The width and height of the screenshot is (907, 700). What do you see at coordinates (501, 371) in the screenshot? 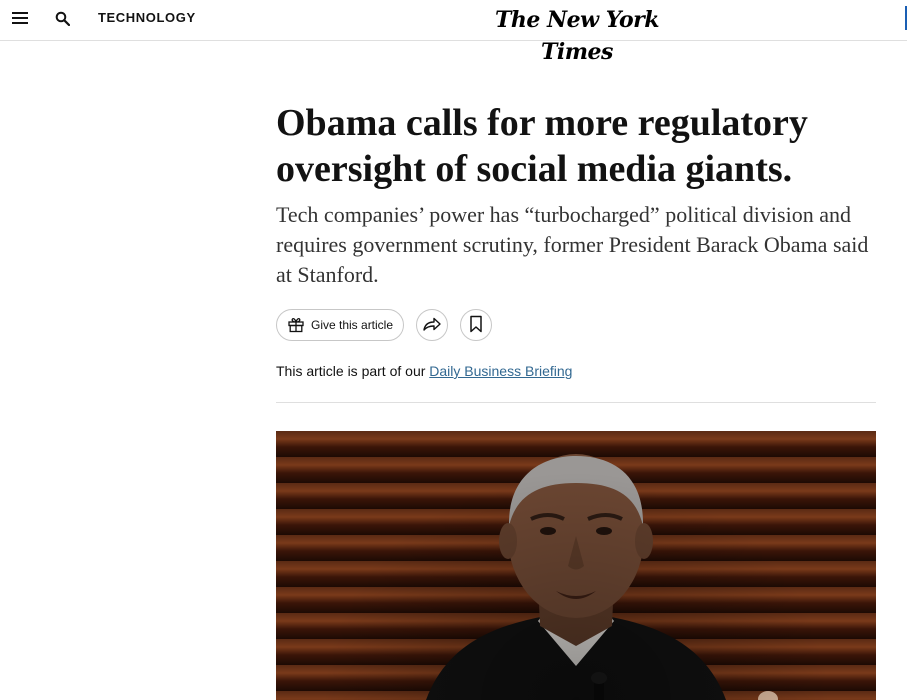
I see `daily-business-briefing-link: Daily Business Briefing` at bounding box center [501, 371].